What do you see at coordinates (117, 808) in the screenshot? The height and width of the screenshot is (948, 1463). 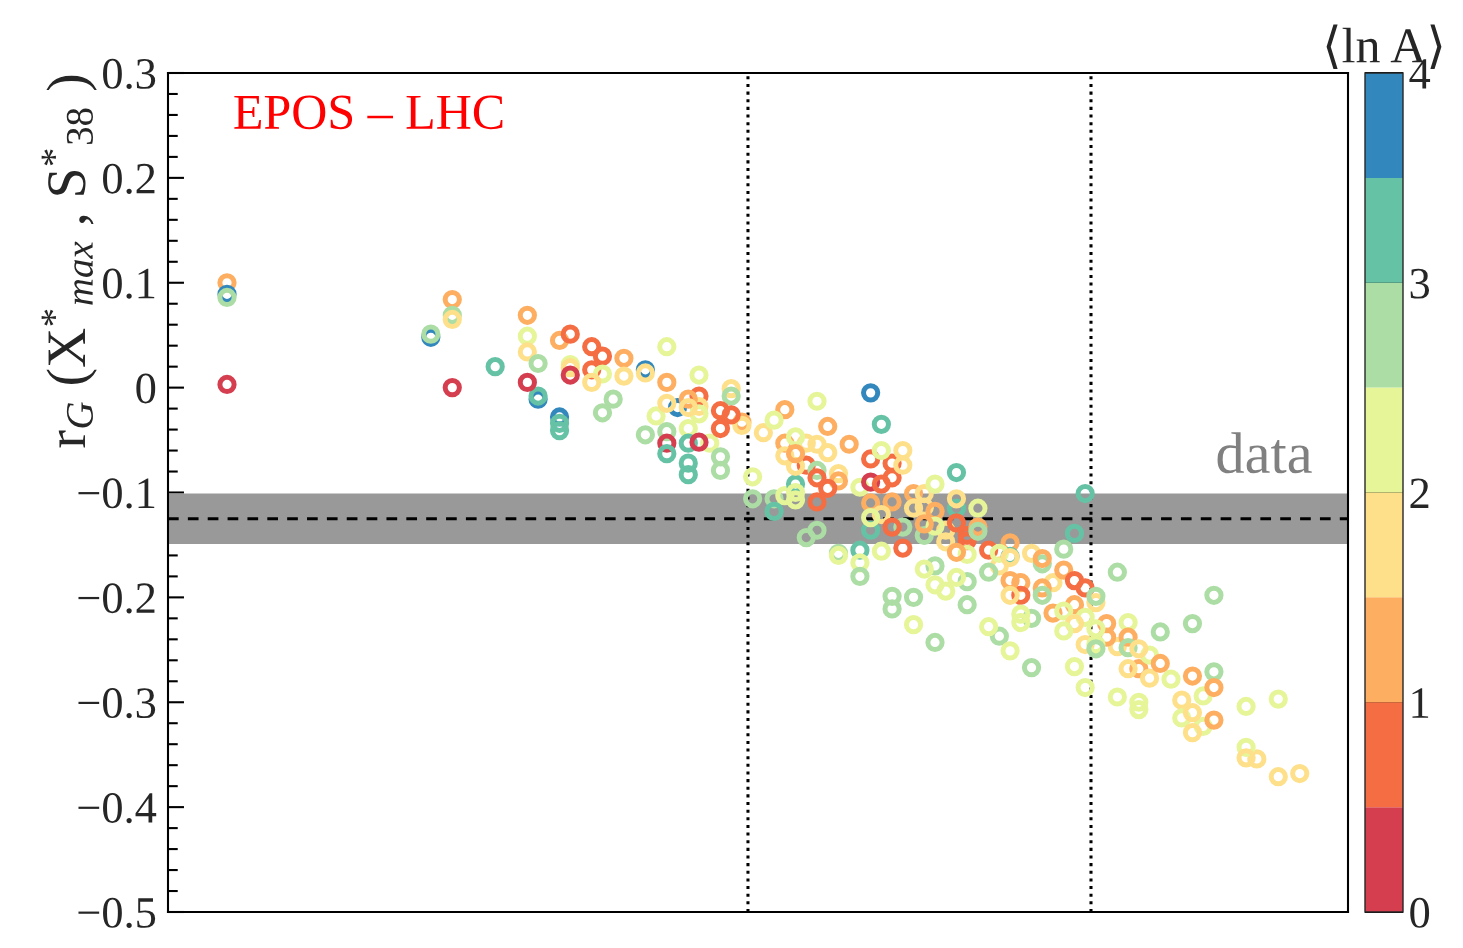 I see `y-tick-label: −0.4` at bounding box center [117, 808].